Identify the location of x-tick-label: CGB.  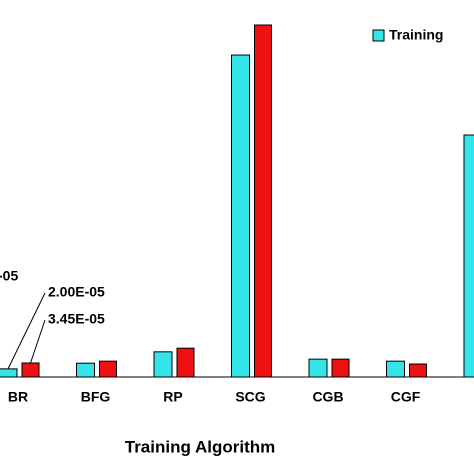
(327, 397).